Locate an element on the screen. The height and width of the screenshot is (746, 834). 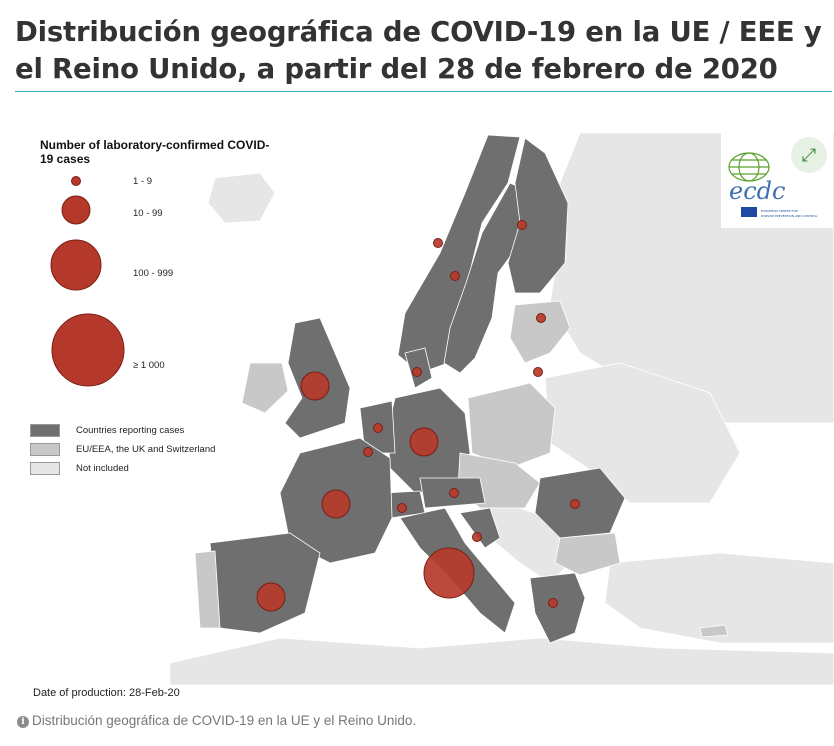
region-romania is located at coordinates (580, 503).